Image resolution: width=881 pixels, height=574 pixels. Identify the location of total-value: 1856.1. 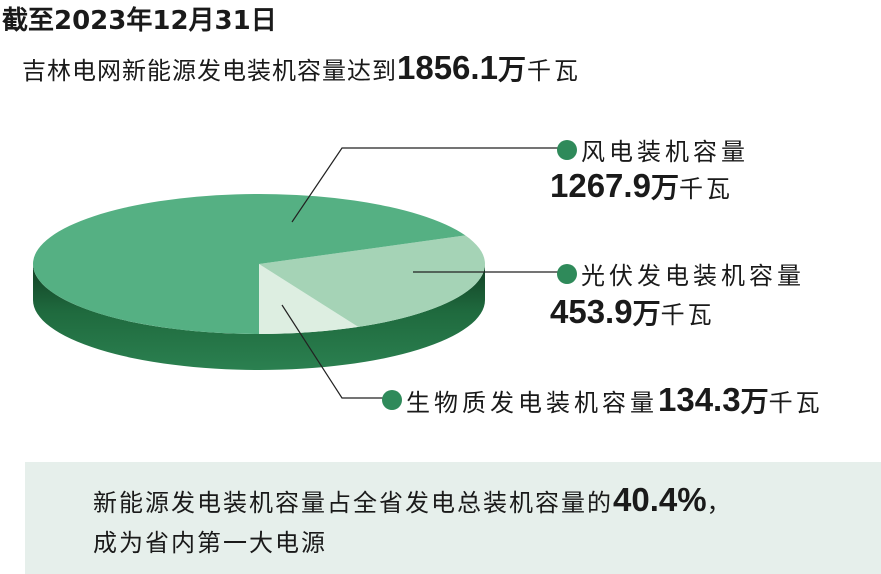
(447, 67).